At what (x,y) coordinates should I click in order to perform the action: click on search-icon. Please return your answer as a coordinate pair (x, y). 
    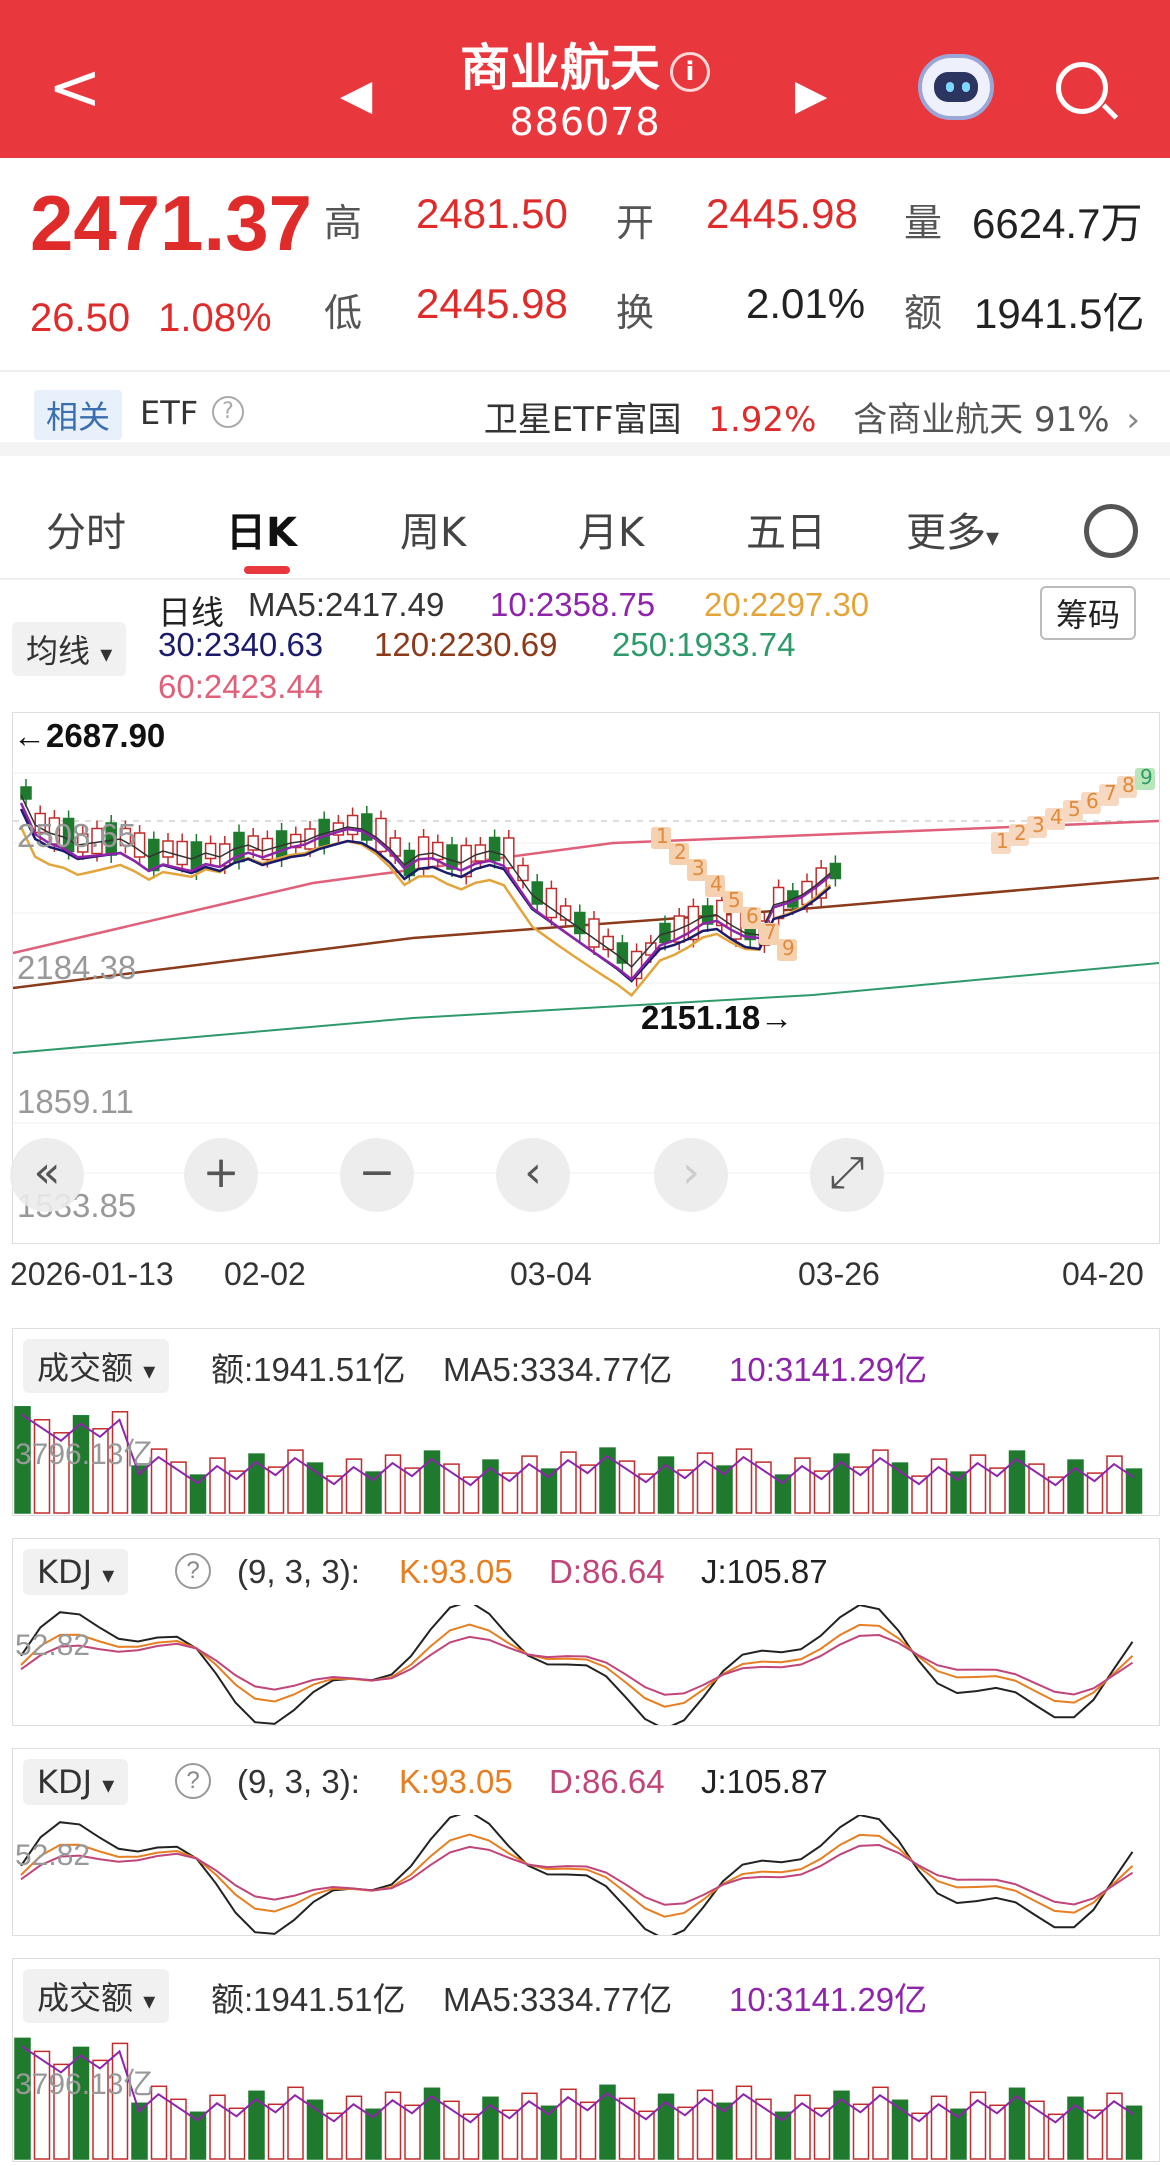
    Looking at the image, I should click on (1082, 88).